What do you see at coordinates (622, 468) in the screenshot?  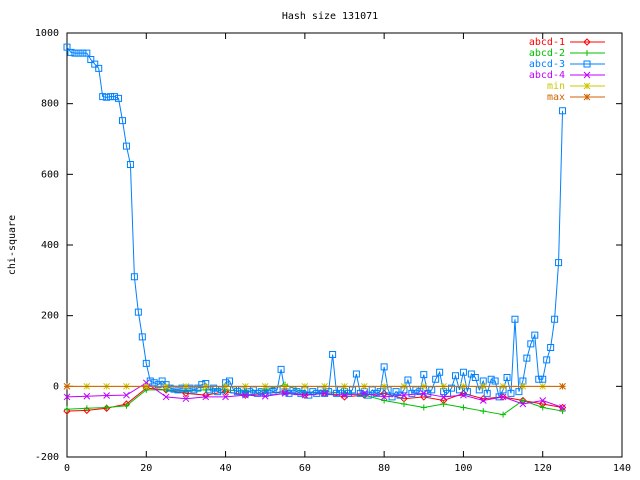 I see `x-tick-label: 140` at bounding box center [622, 468].